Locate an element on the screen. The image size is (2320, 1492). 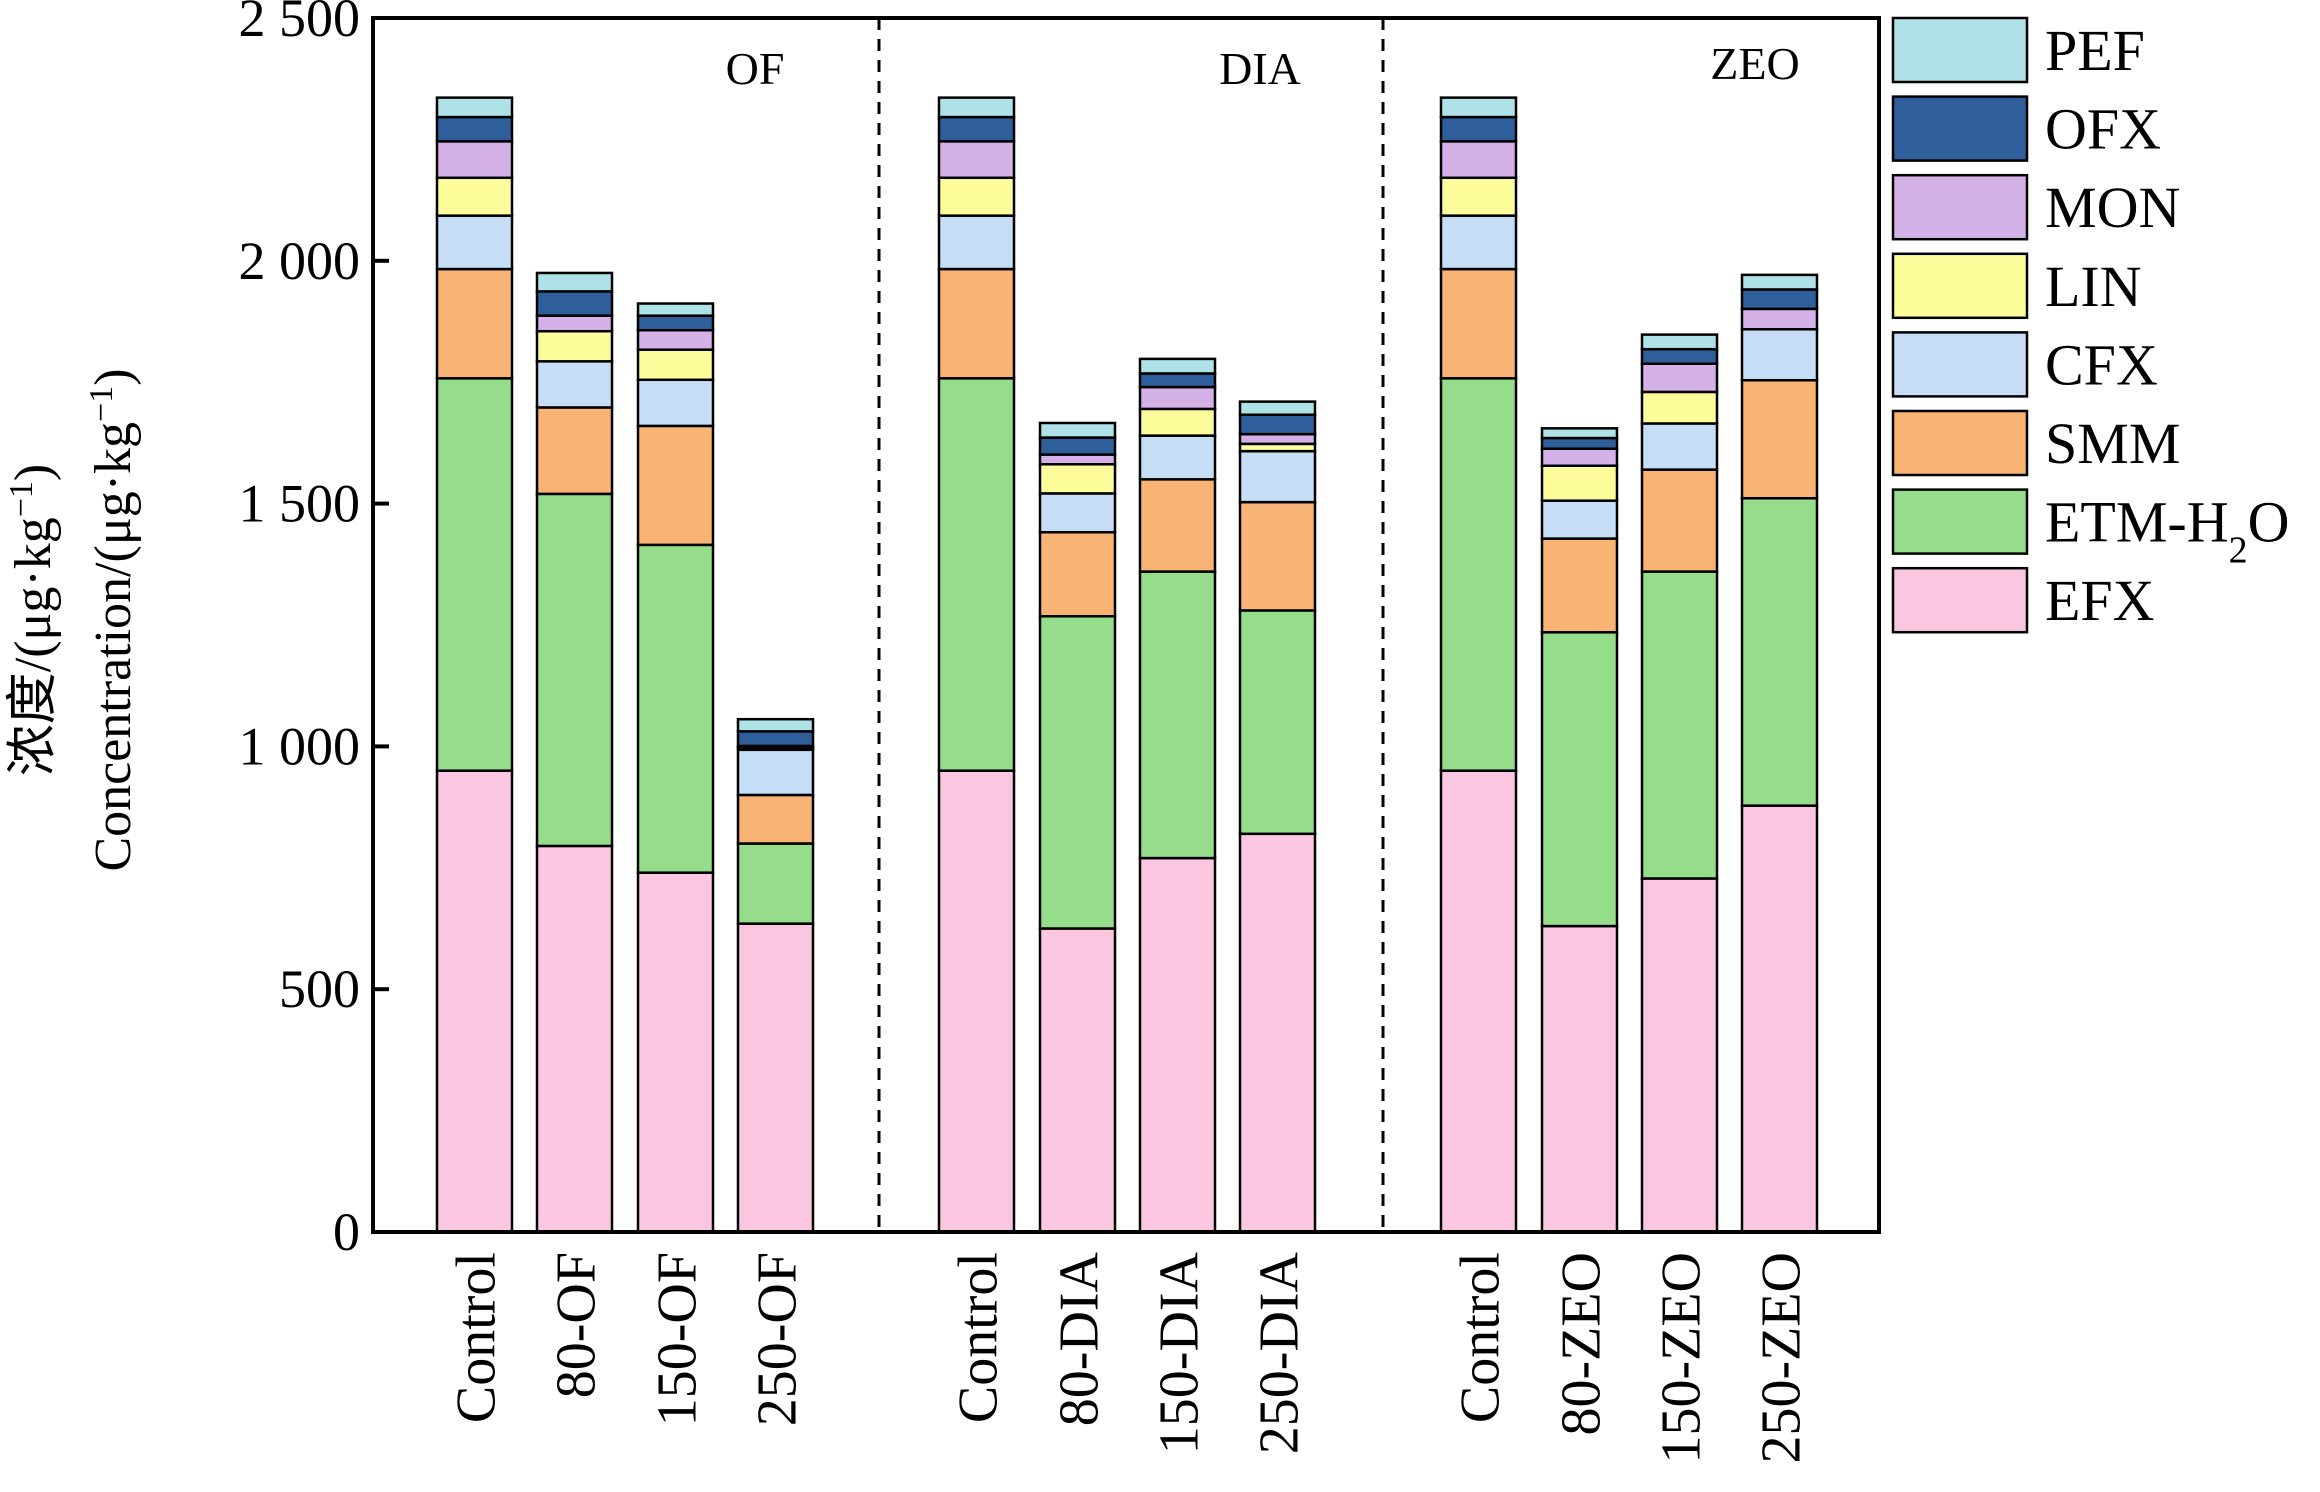
x-tick-label-7: 250-DIA is located at coordinates (1280, 1352).